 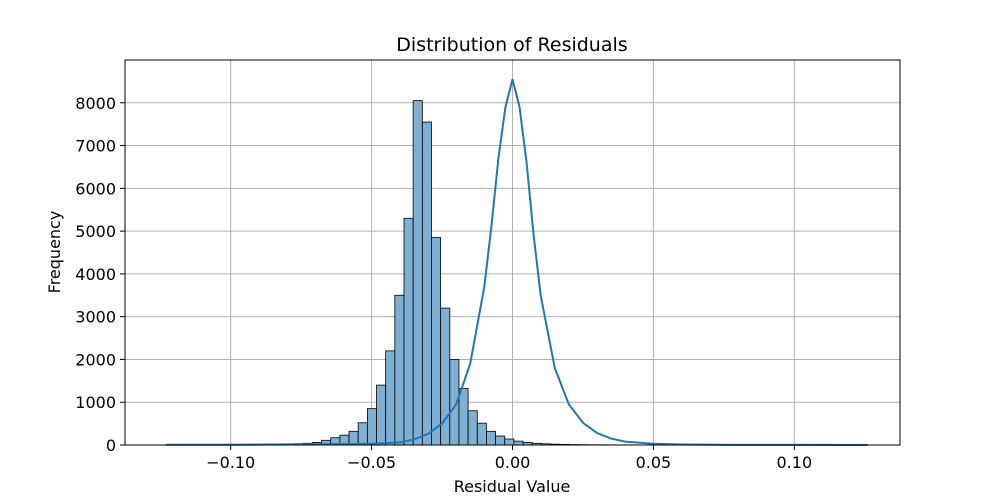 What do you see at coordinates (230, 462) in the screenshot?
I see `x-tick-label: −0.10` at bounding box center [230, 462].